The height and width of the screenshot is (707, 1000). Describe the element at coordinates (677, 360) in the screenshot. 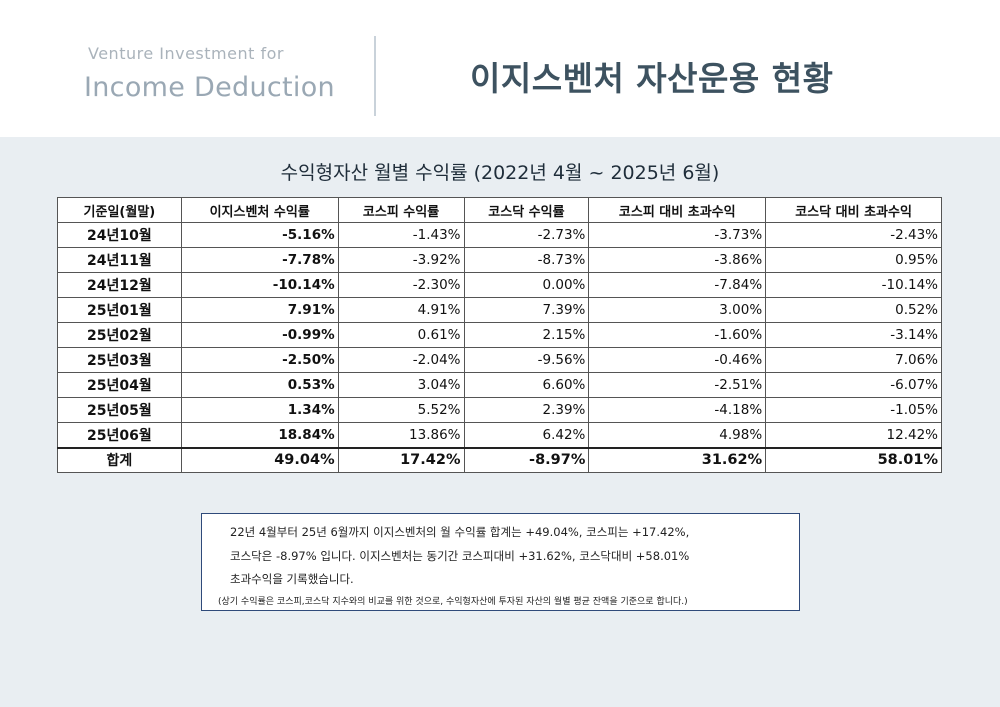

I see `kospi-excess-cell: -0.46%` at that location.